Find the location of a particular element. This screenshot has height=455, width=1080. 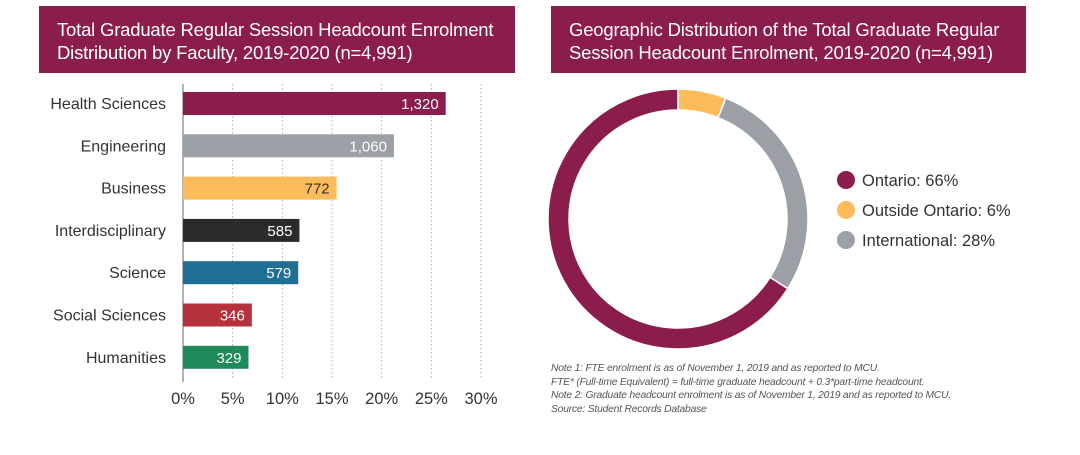

bar-value-label: 585 is located at coordinates (279, 231).